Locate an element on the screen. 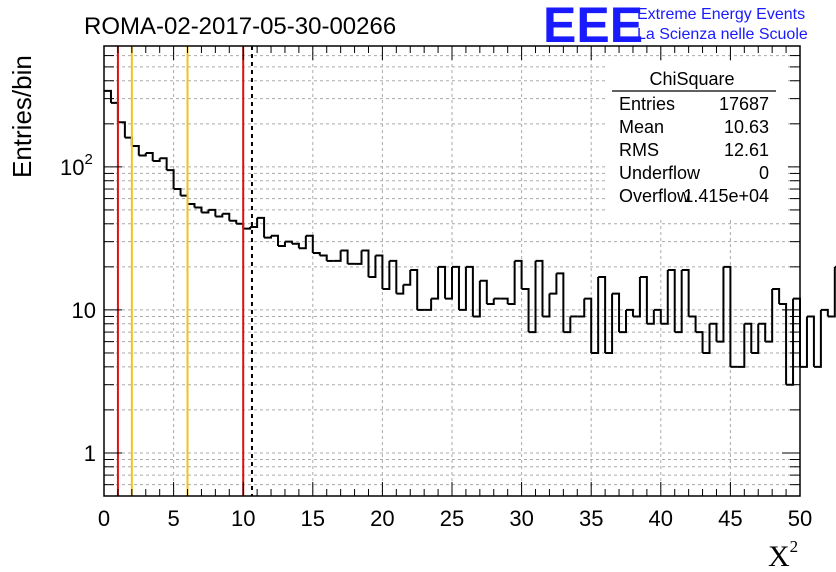 This screenshot has width=836, height=572. stats-row-label: Mean is located at coordinates (641, 127).